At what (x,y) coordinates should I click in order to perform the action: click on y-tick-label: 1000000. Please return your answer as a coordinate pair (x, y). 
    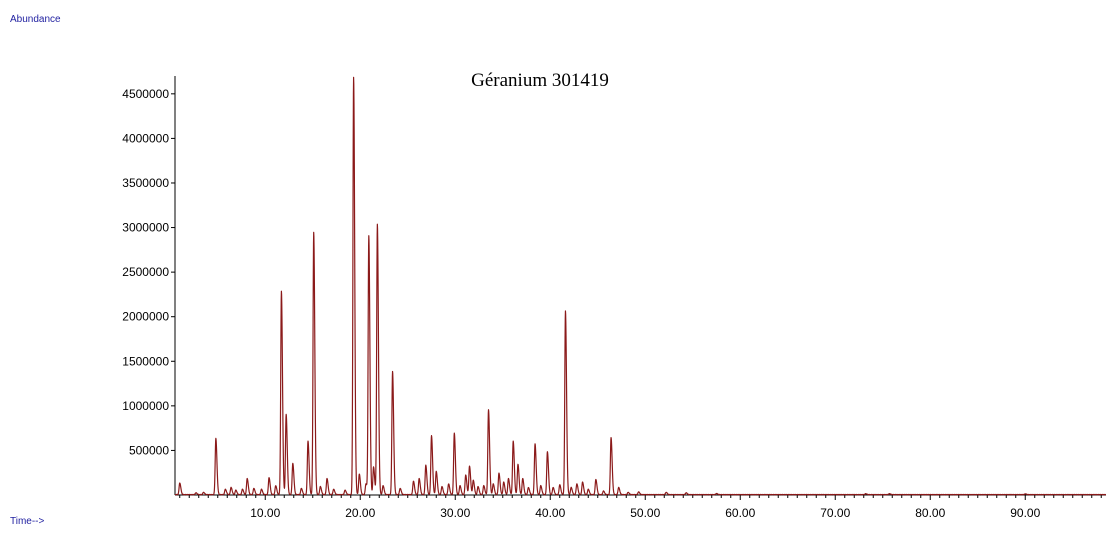
    Looking at the image, I should click on (145, 406).